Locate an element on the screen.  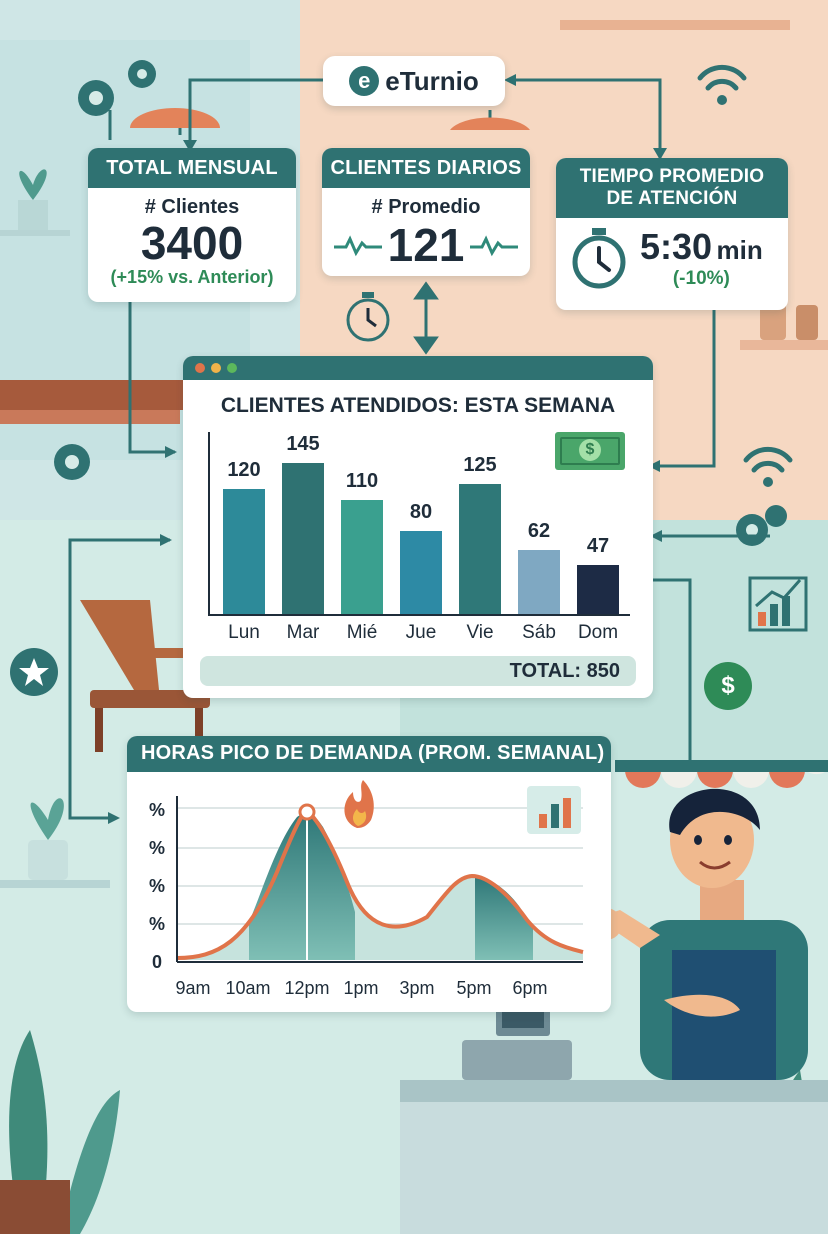
weekly-total-bar: TOTAL: 850 is located at coordinates (418, 671).